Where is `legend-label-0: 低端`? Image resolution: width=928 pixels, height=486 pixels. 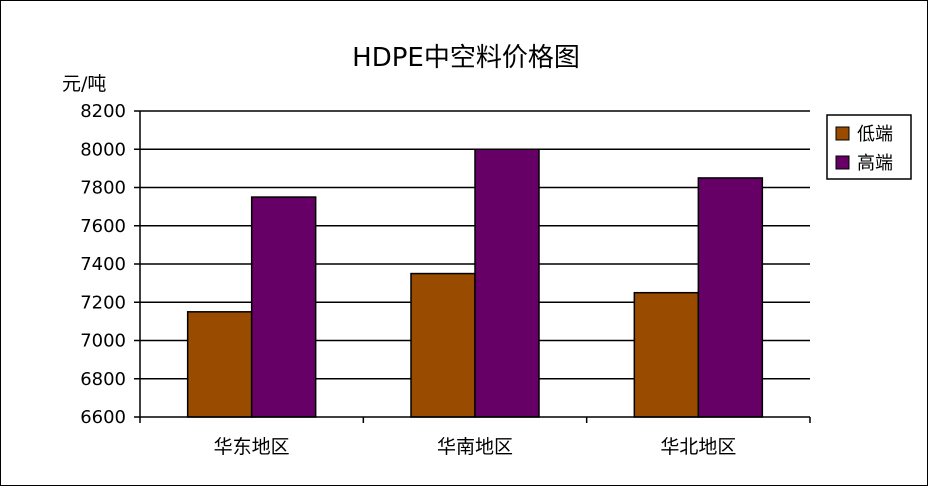 legend-label-0: 低端 is located at coordinates (875, 134).